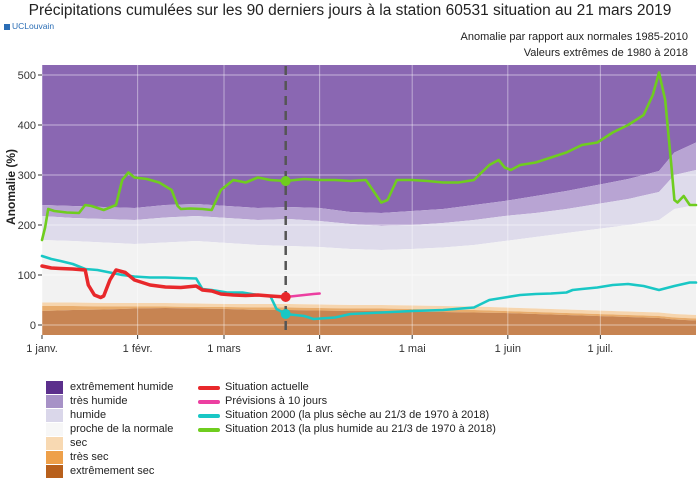 The image size is (700, 490). I want to click on legend-band-label: extrêmement humide, so click(122, 387).